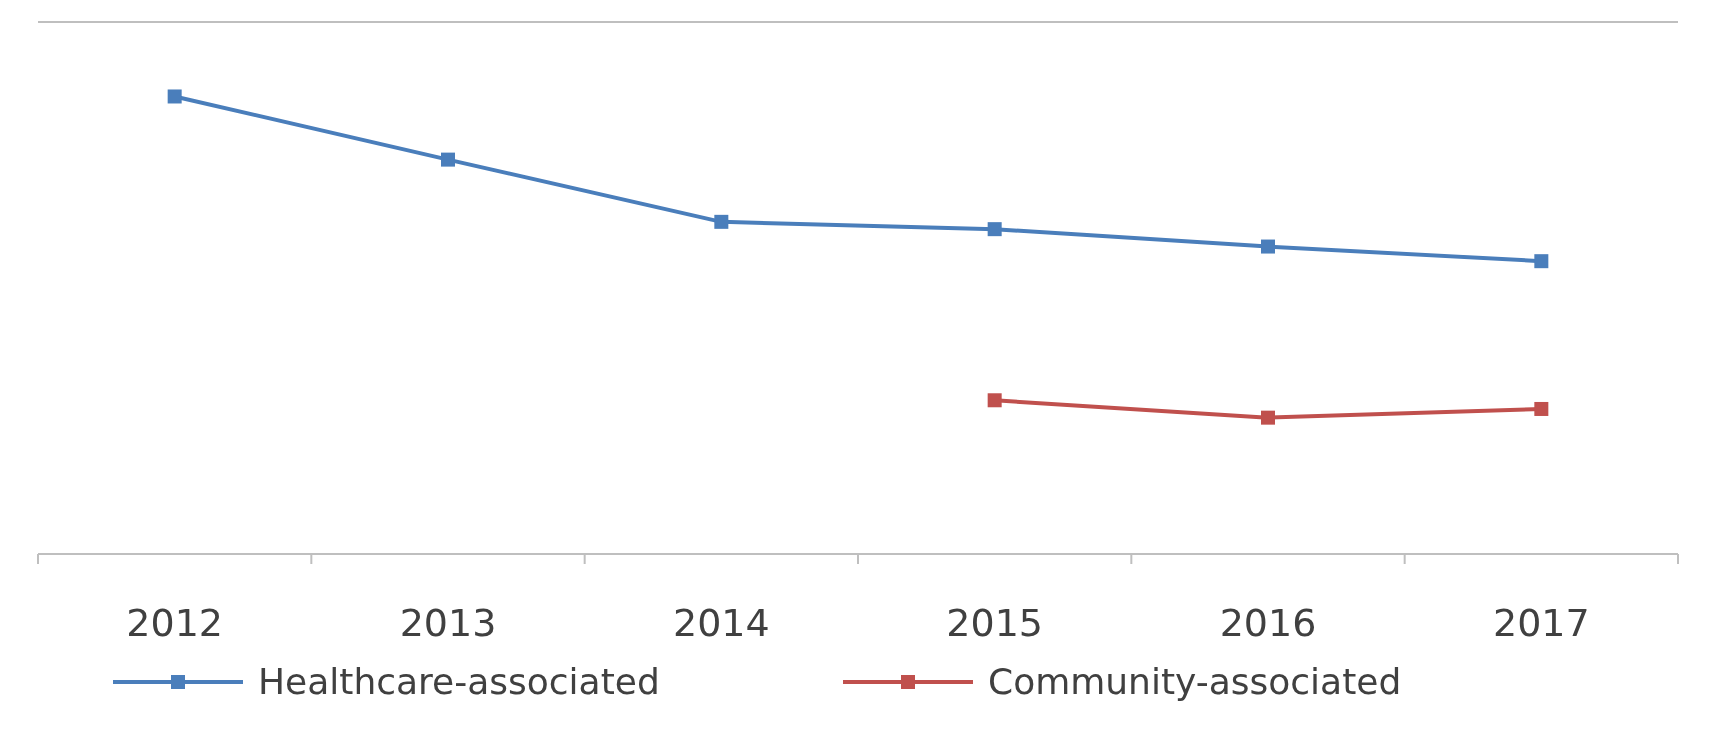 This screenshot has height=732, width=1710. What do you see at coordinates (721, 623) in the screenshot?
I see `x-tick-label: 2014` at bounding box center [721, 623].